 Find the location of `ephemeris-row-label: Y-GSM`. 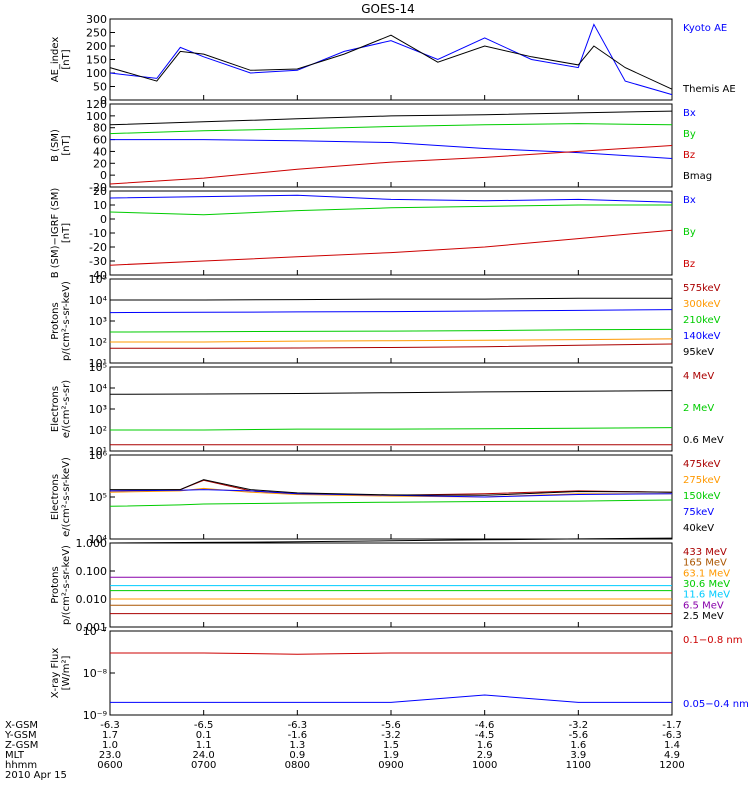

ephemeris-row-label: Y-GSM is located at coordinates (20, 735).